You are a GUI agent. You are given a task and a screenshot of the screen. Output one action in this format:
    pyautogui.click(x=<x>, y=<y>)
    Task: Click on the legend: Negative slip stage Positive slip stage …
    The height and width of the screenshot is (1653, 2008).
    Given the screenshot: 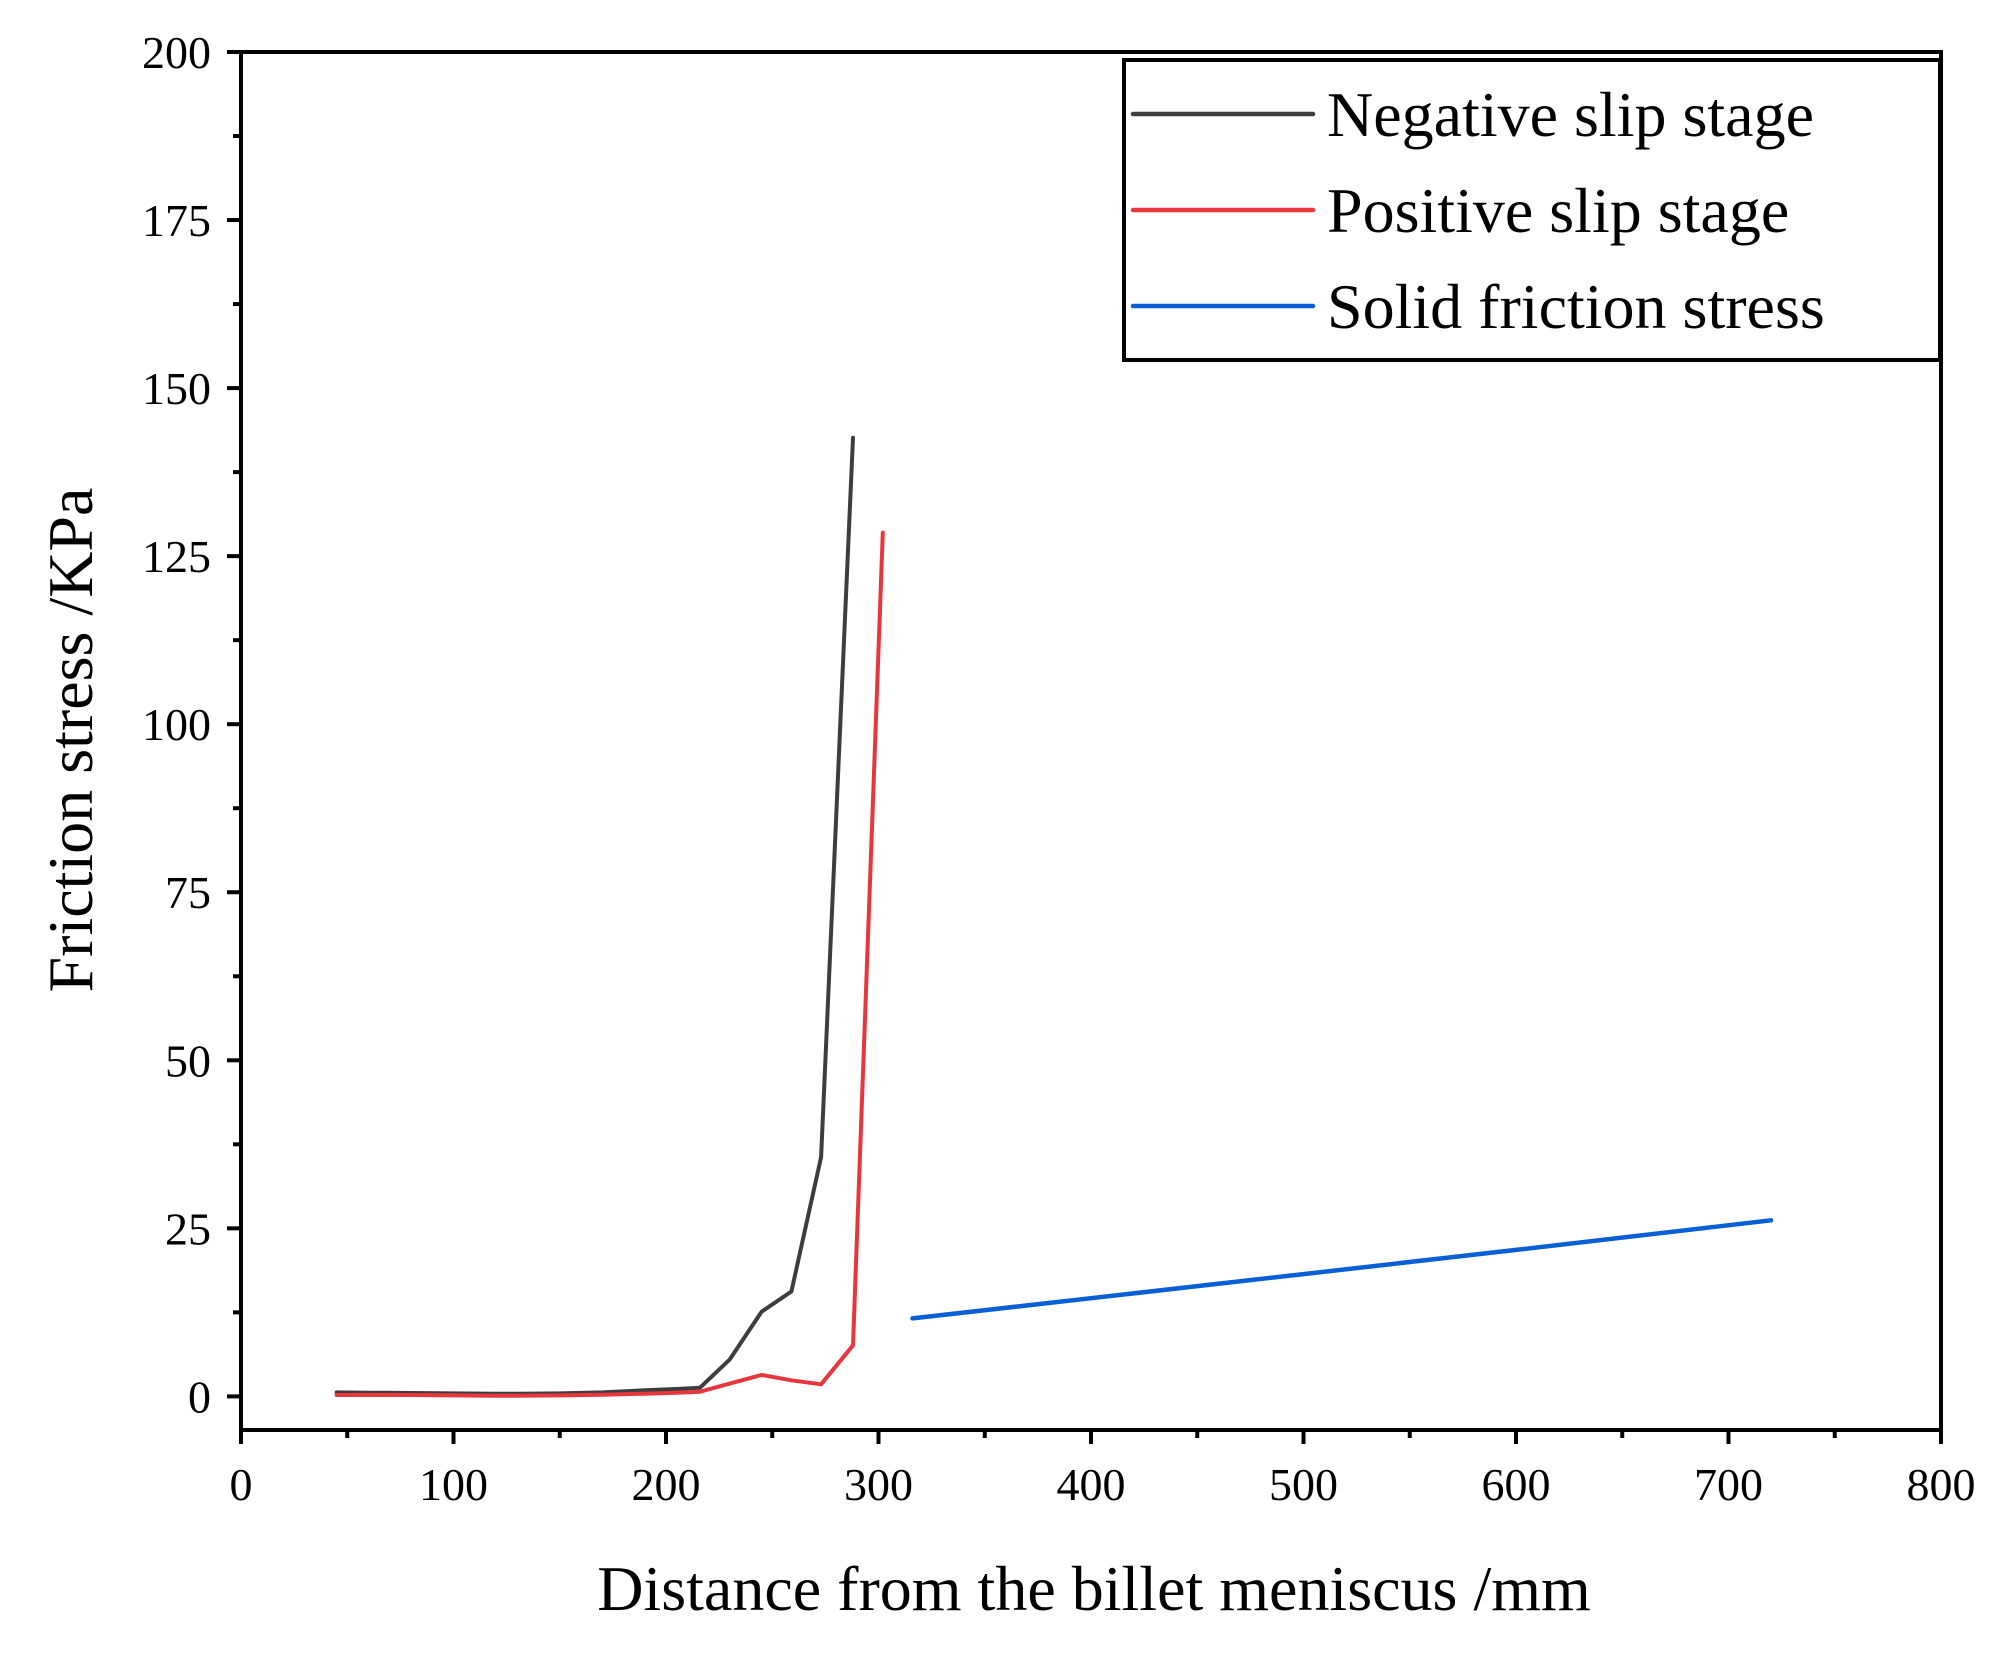 What is the action you would take?
    pyautogui.click(x=1532, y=210)
    